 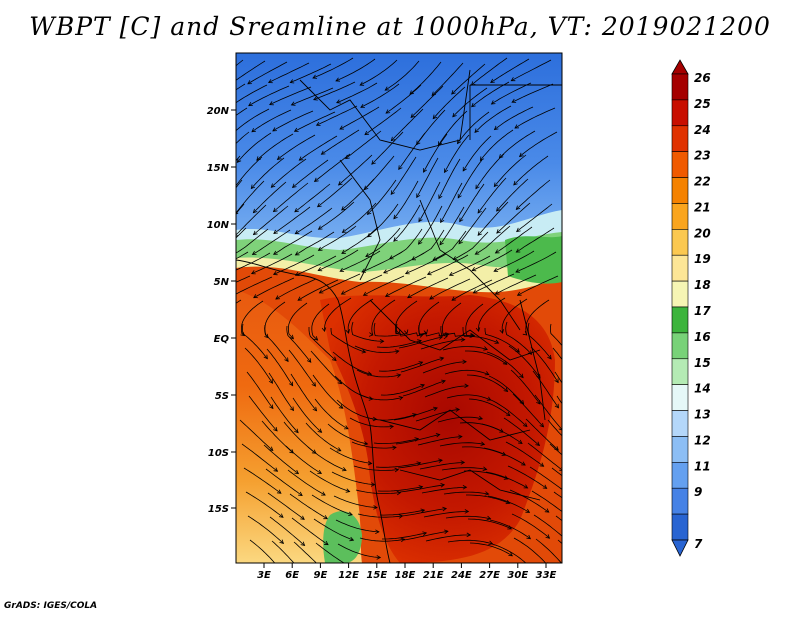 What do you see at coordinates (489, 575) in the screenshot?
I see `lon-tick-label: 27E` at bounding box center [489, 575].